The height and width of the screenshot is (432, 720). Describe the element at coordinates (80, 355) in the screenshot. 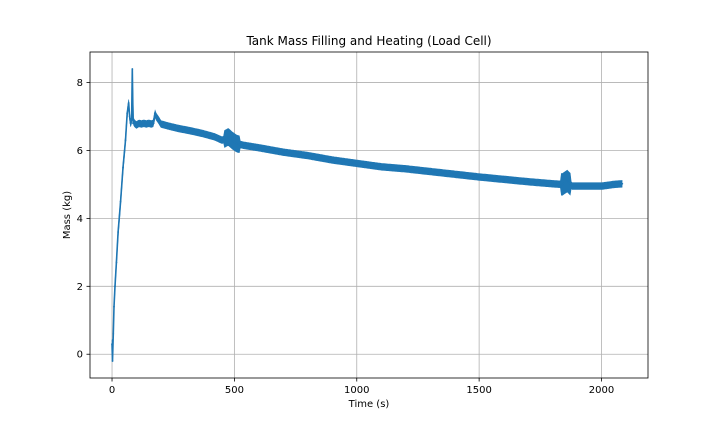

I see `y-tick-label: 0` at that location.